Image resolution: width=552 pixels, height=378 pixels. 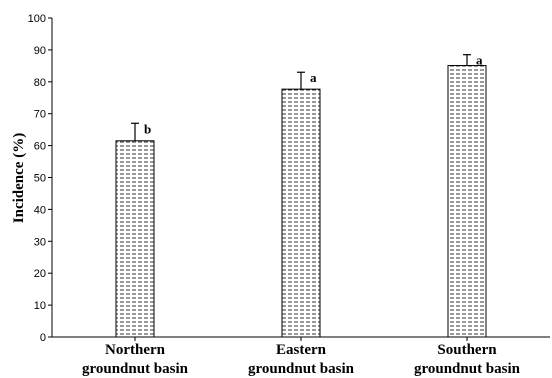 I want to click on y-tick-label-100: 100, so click(x=37, y=19).